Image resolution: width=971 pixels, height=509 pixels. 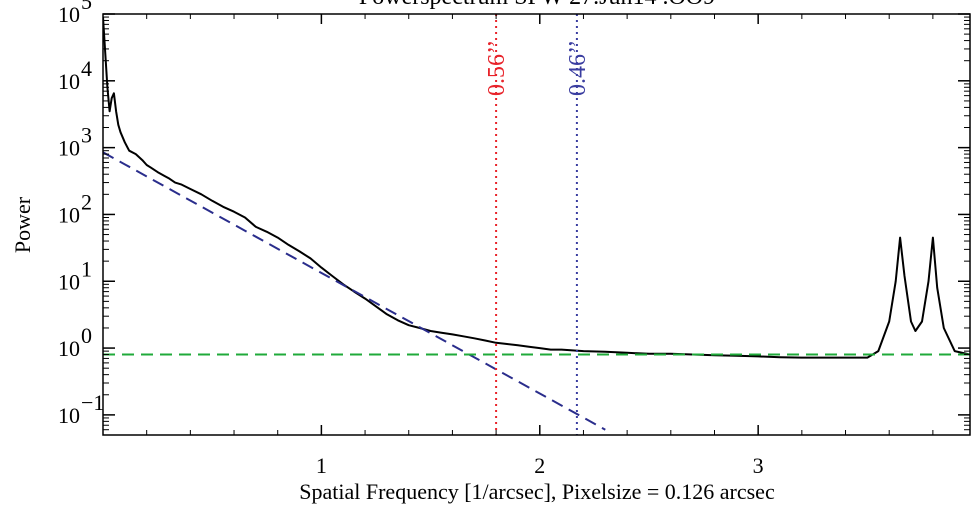 I want to click on x-tick-label-0: 1, so click(x=321, y=465).